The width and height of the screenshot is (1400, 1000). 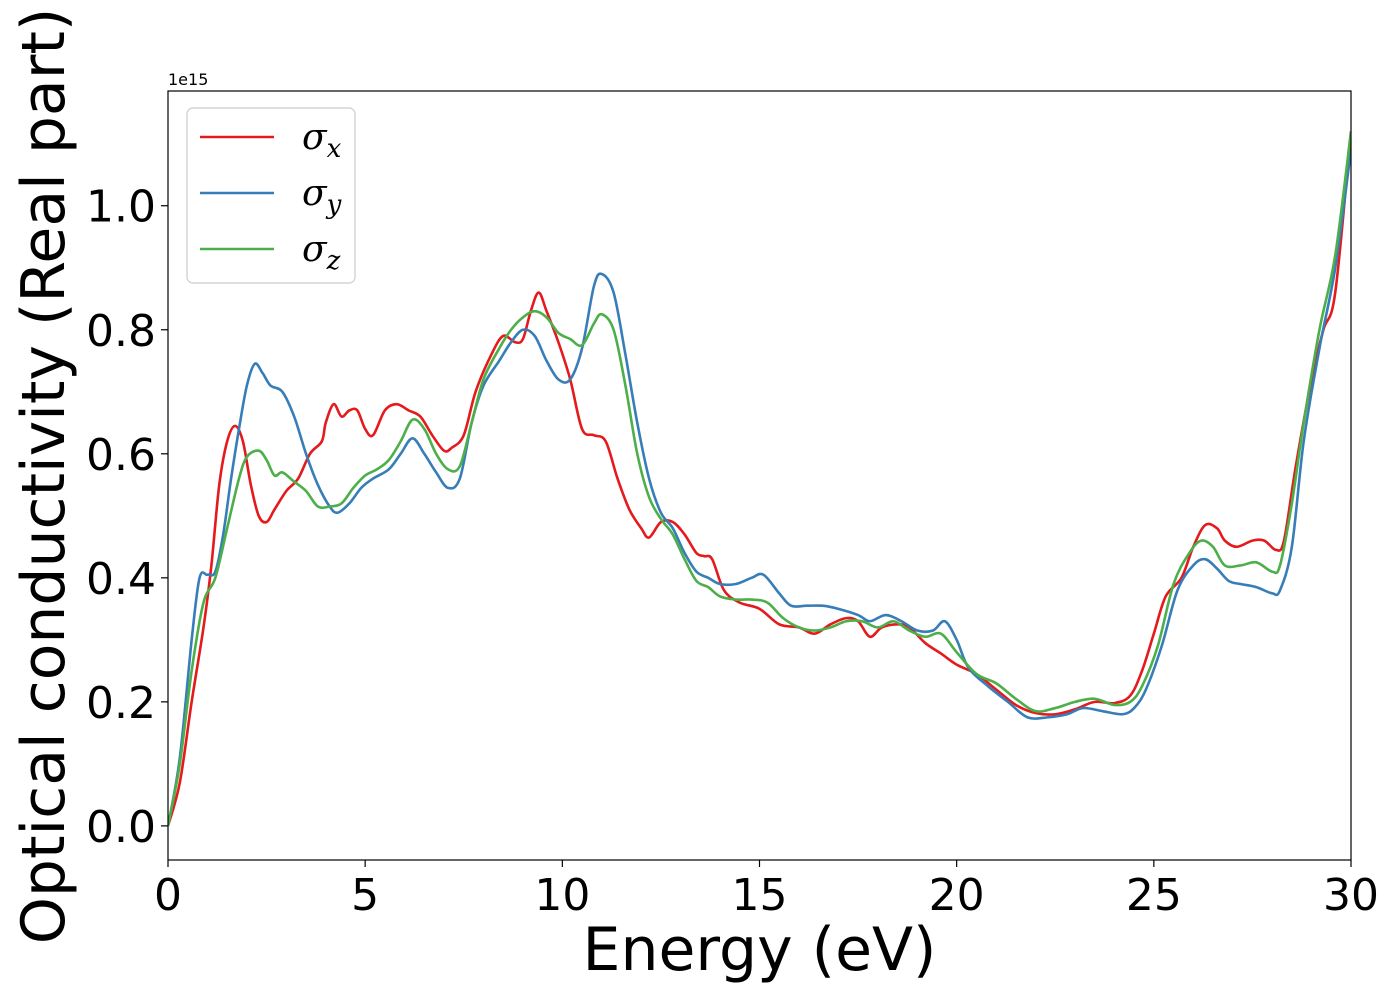 What do you see at coordinates (168, 895) in the screenshot?
I see `x-tick-label: 0` at bounding box center [168, 895].